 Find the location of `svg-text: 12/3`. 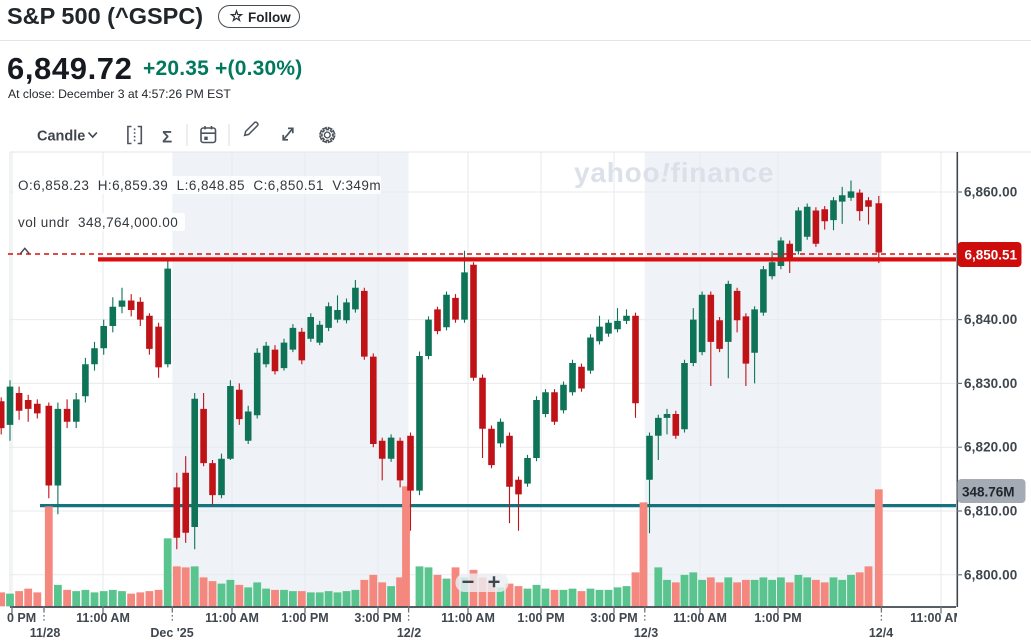

svg-text: 12/3 is located at coordinates (646, 633).